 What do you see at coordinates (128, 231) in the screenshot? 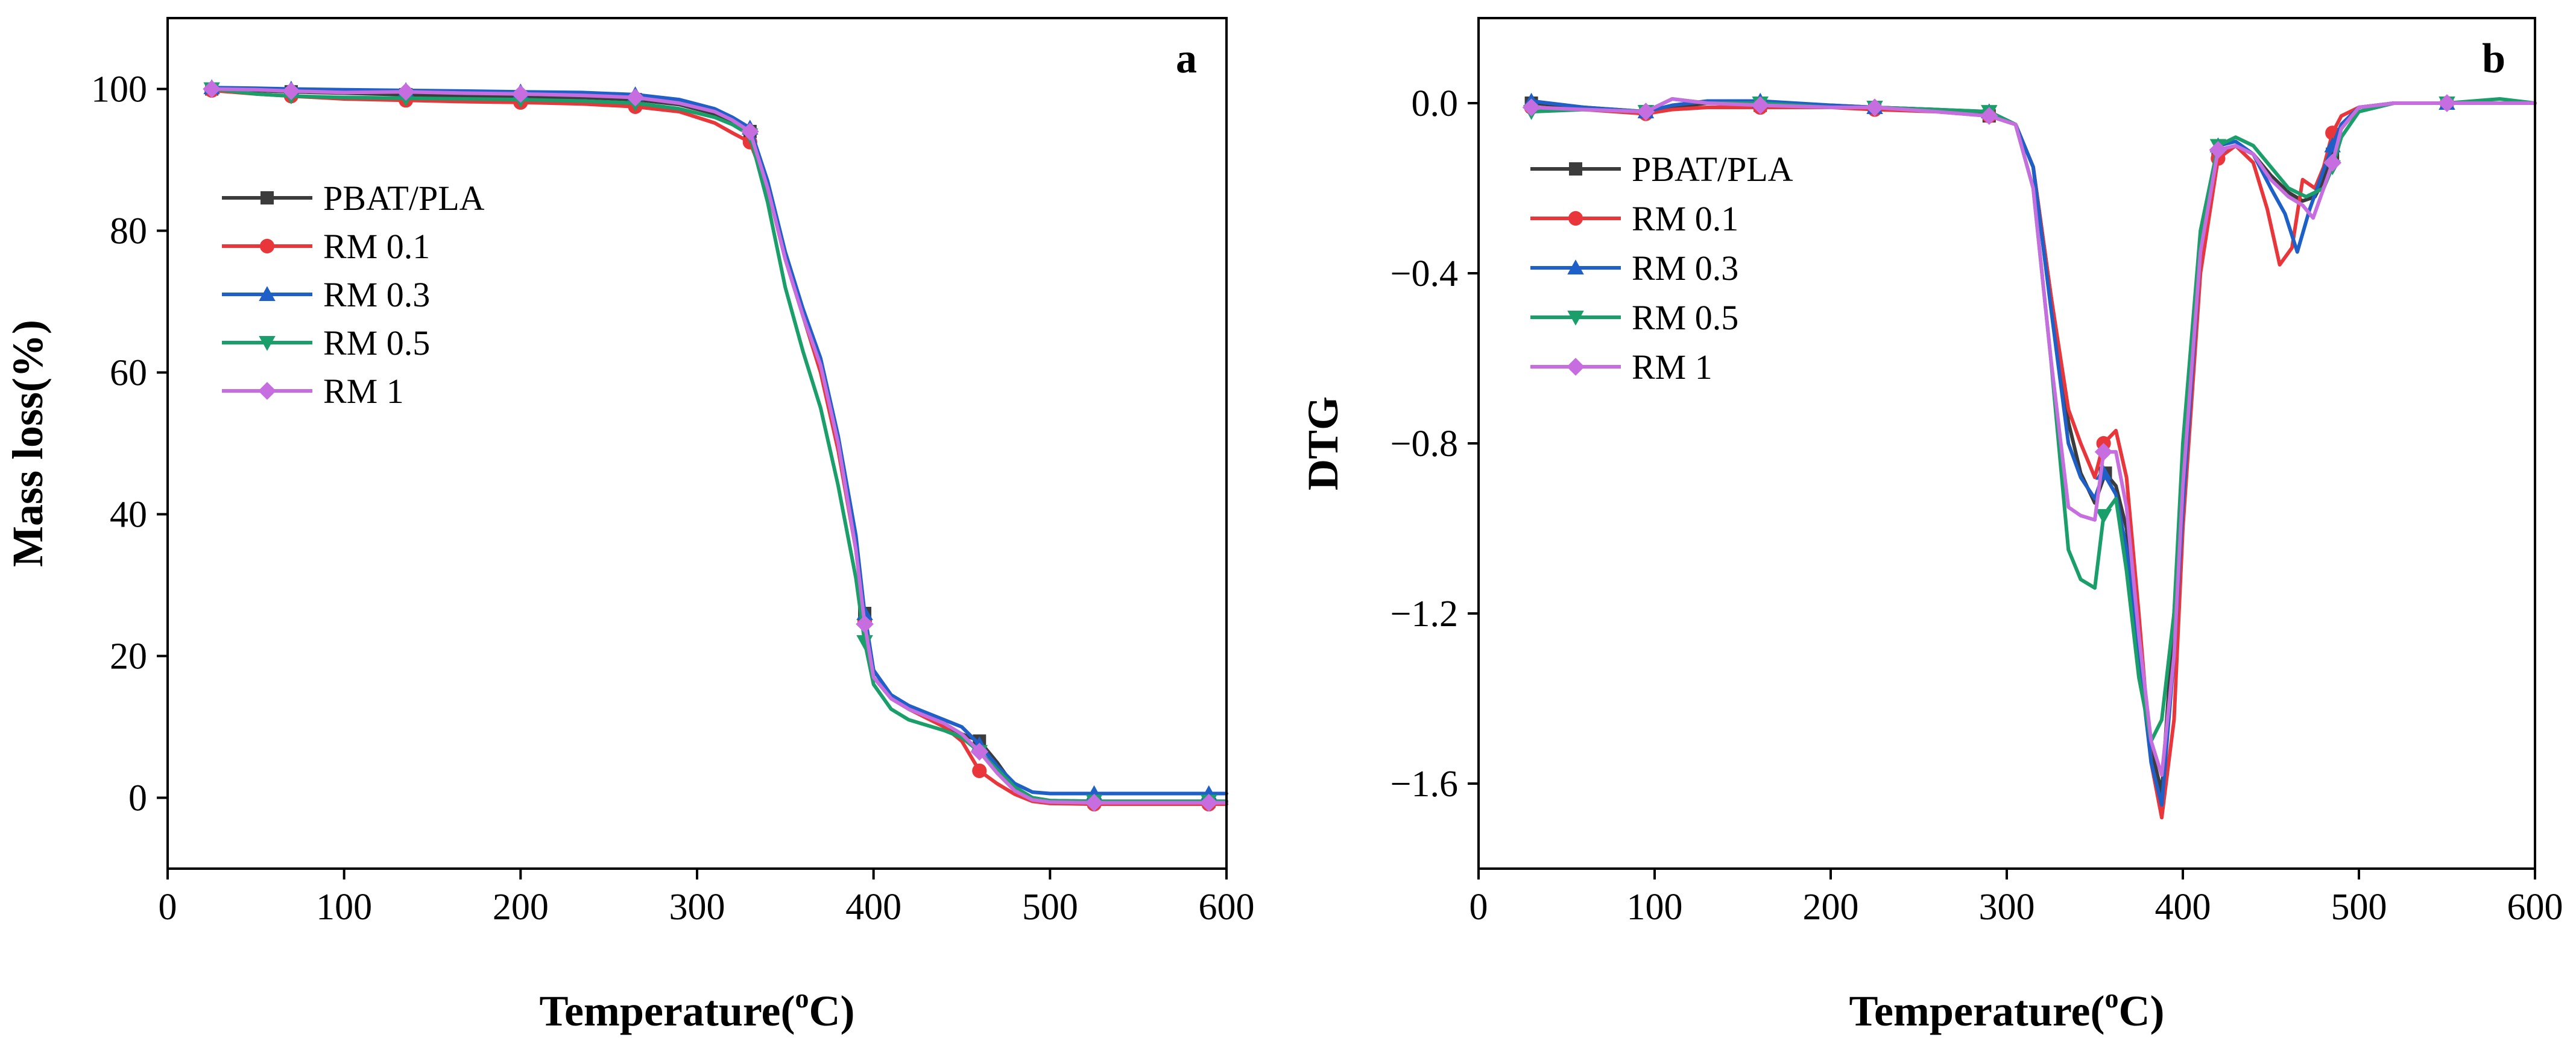
I see `y-tick-label: 80` at bounding box center [128, 231].